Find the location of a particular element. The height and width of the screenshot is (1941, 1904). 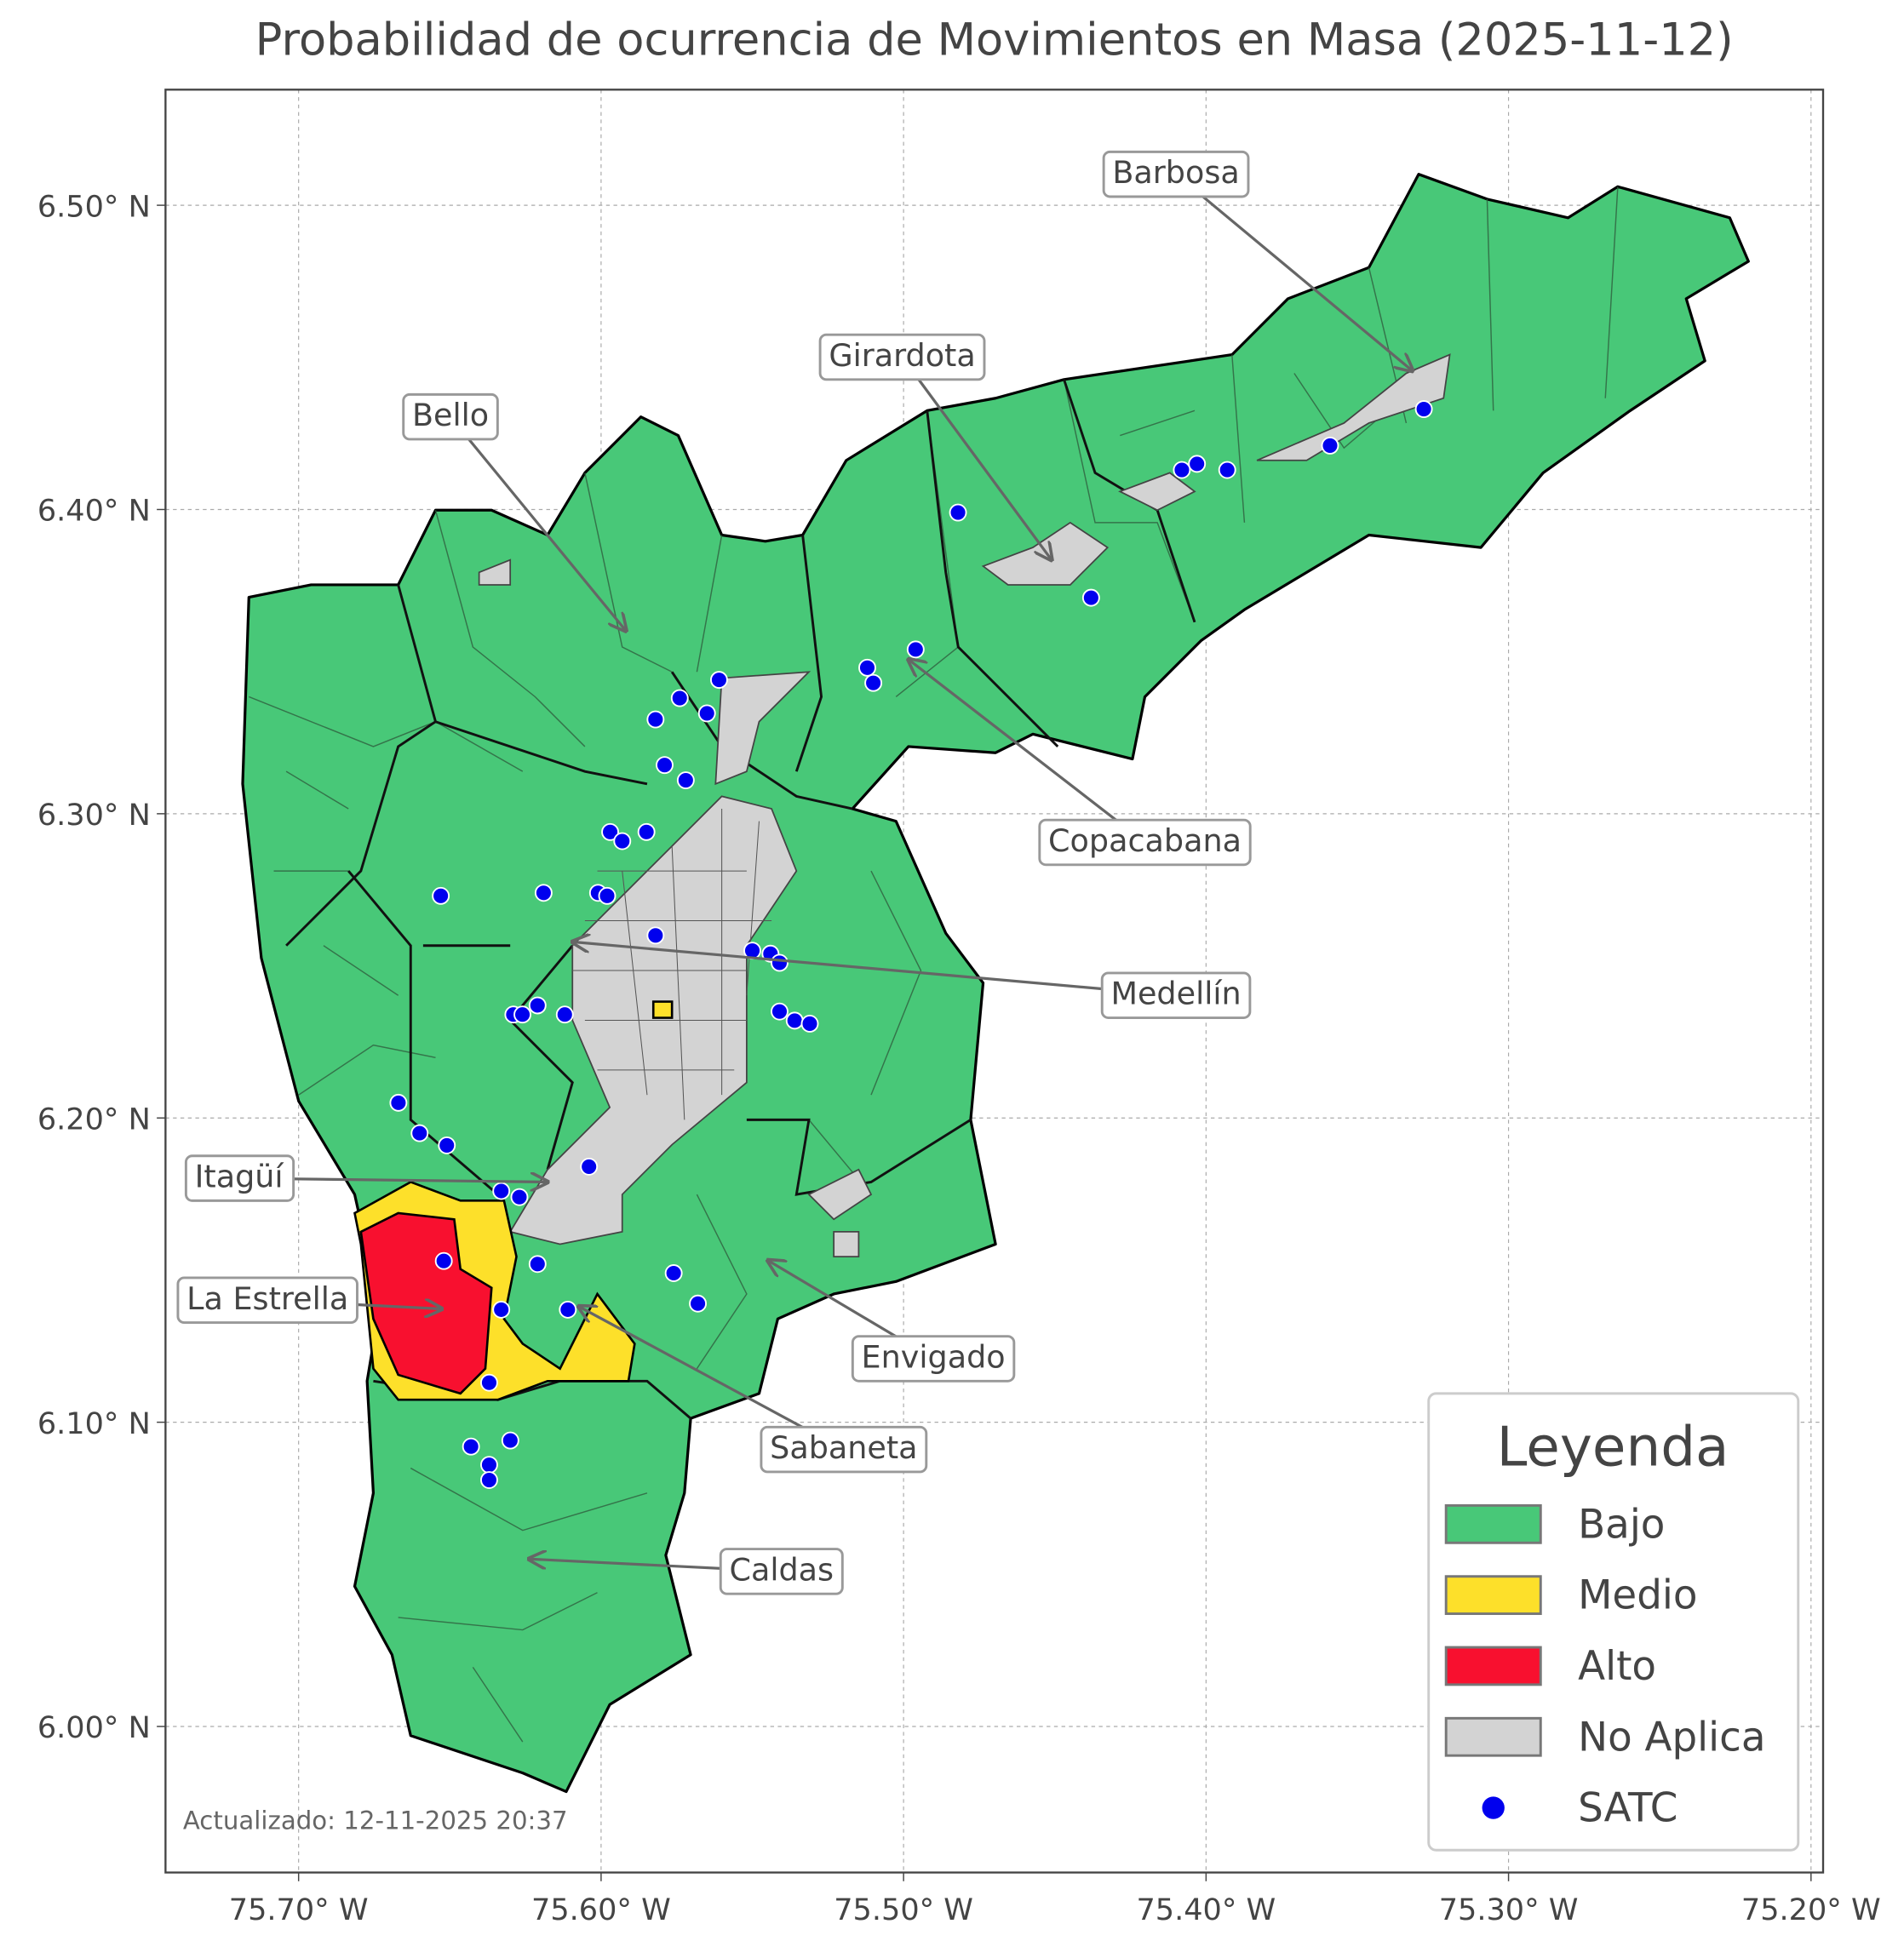

municipality-label: Medellín is located at coordinates (1175, 994).